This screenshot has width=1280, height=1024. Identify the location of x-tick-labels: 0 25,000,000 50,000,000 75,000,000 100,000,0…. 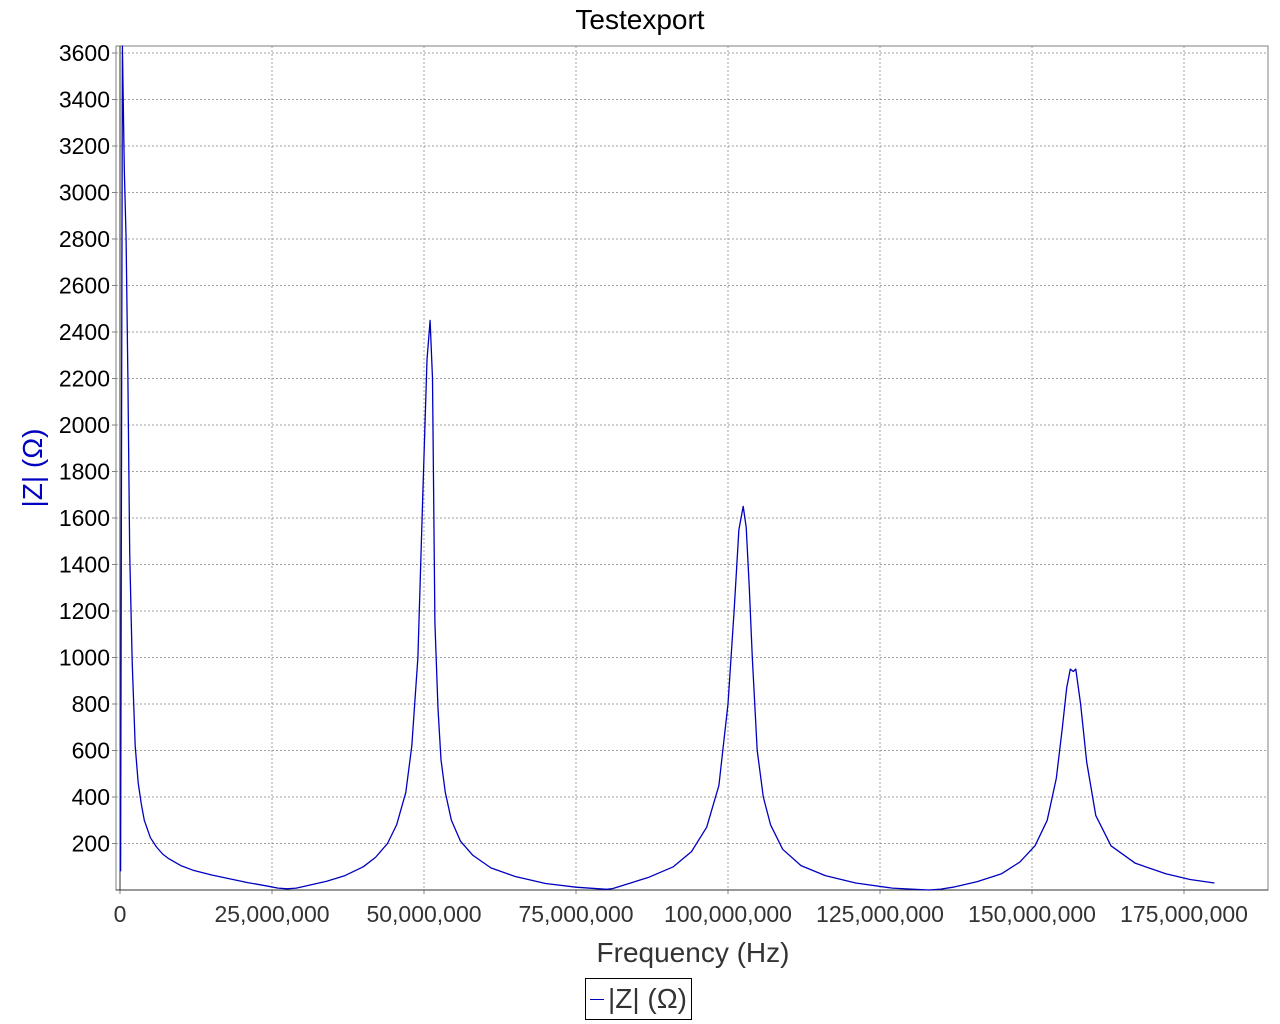
(681, 914).